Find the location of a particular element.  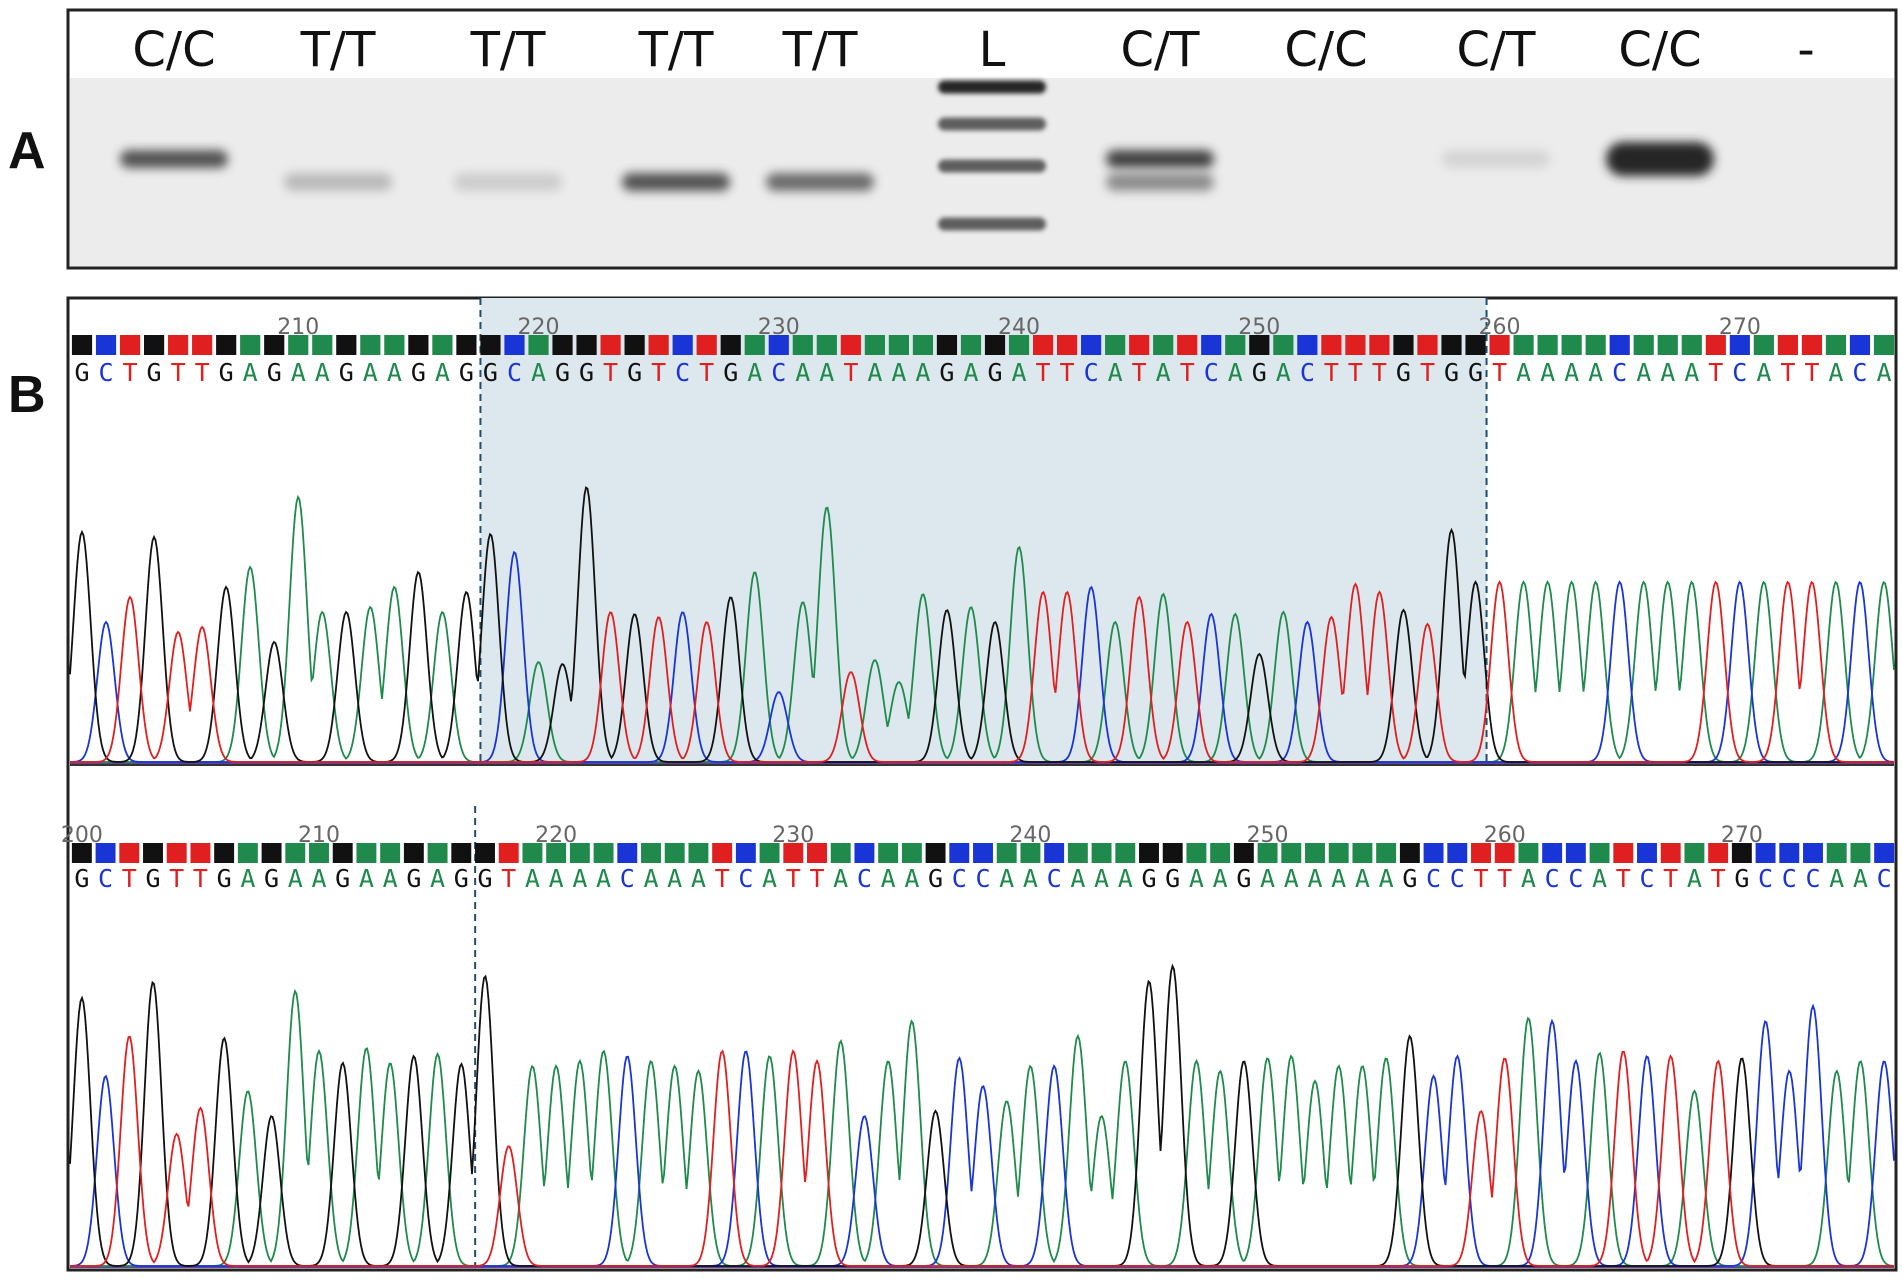

lane-label: C/C is located at coordinates (173, 50).